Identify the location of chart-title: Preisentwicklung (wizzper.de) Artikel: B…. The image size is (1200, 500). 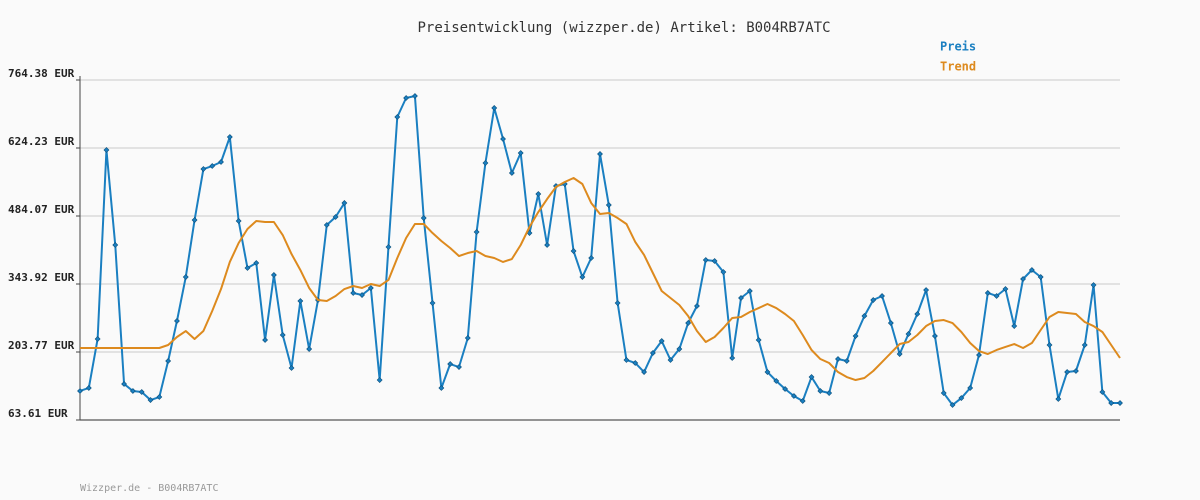
(623, 28).